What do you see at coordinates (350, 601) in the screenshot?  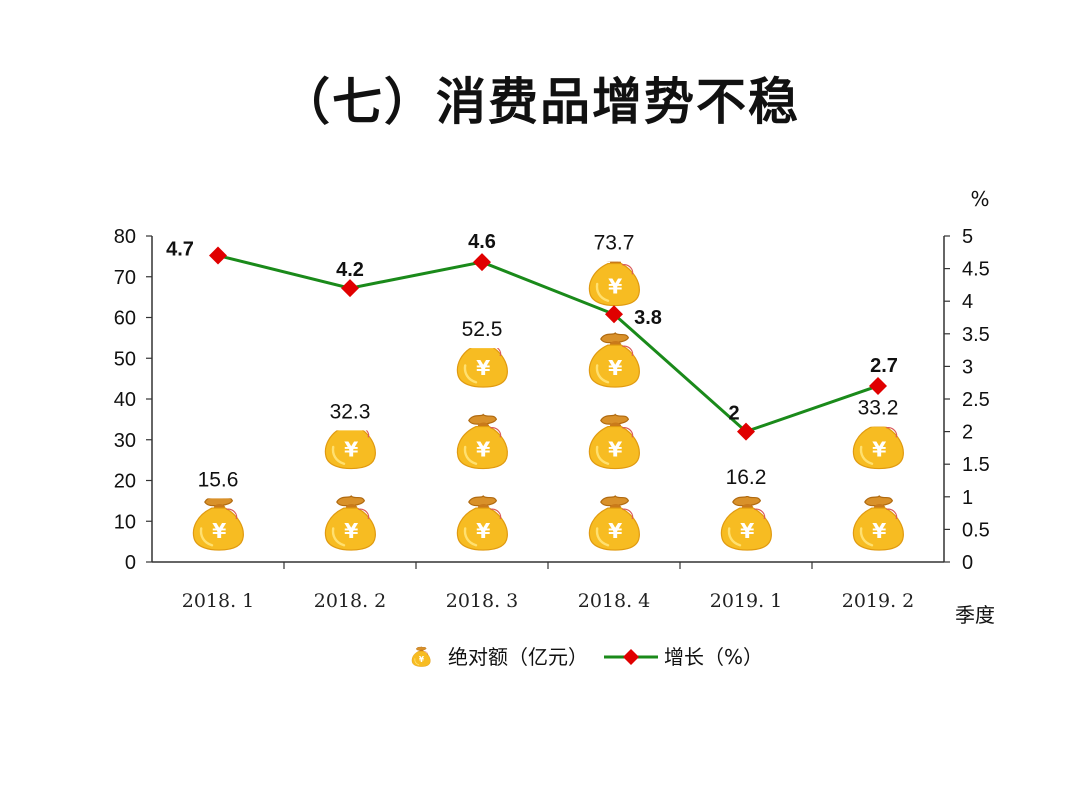 I see `x-tick-label: 2018. 2` at bounding box center [350, 601].